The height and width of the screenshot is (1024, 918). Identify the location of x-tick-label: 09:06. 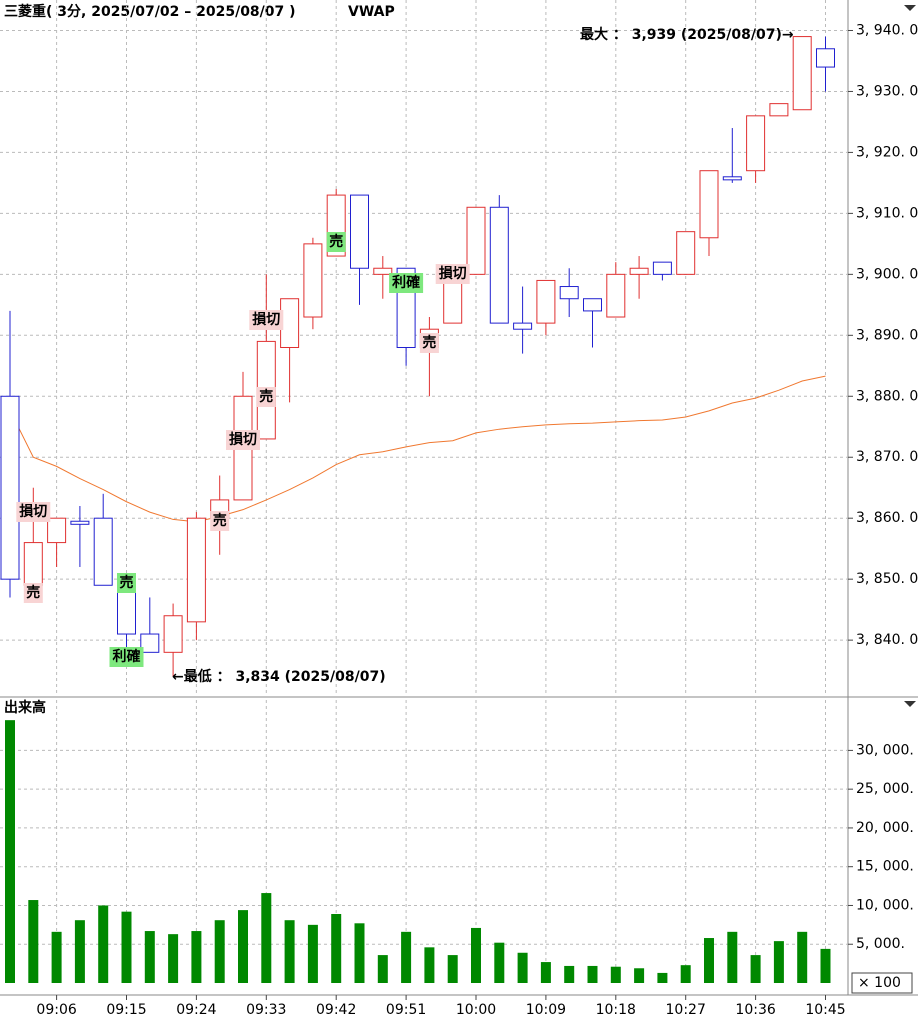
(56, 1010).